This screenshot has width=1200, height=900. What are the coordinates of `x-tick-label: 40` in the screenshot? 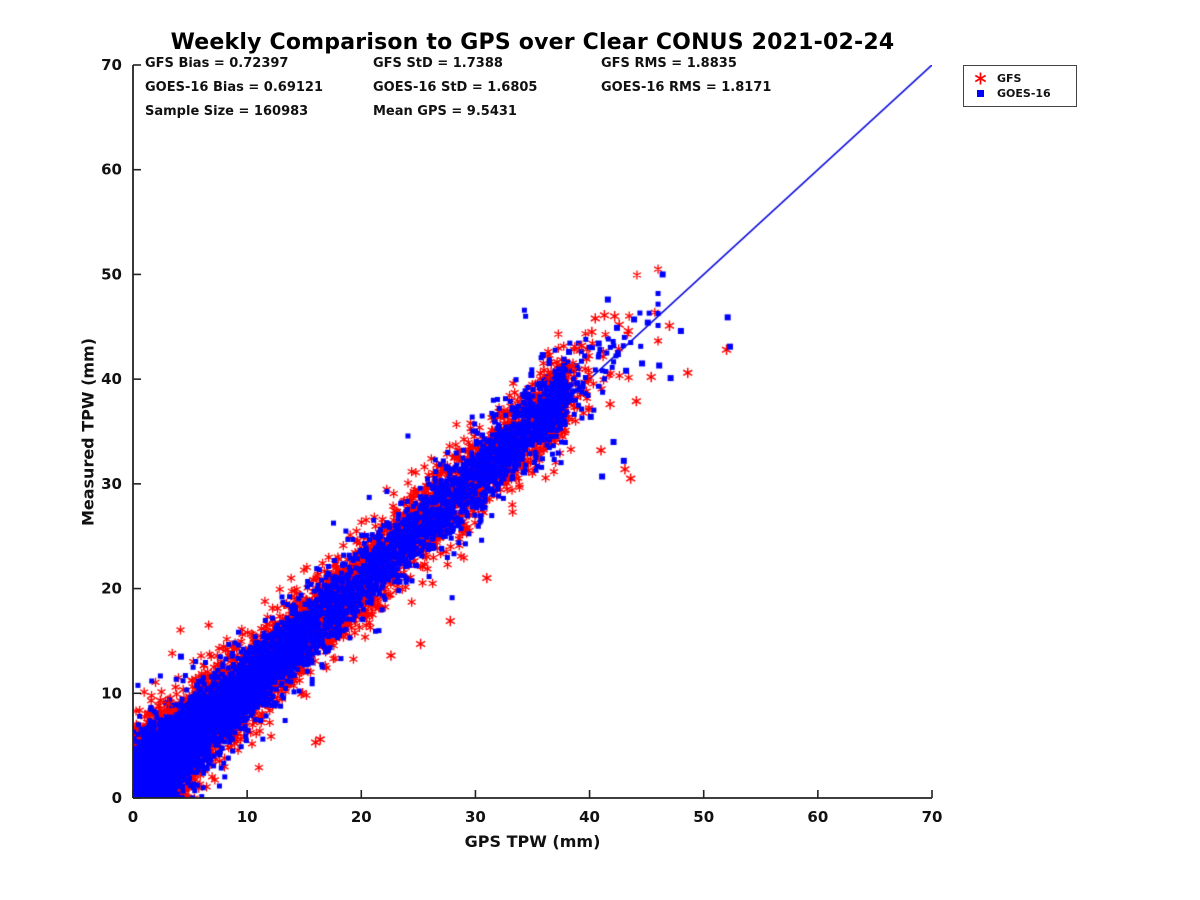 It's located at (589, 817).